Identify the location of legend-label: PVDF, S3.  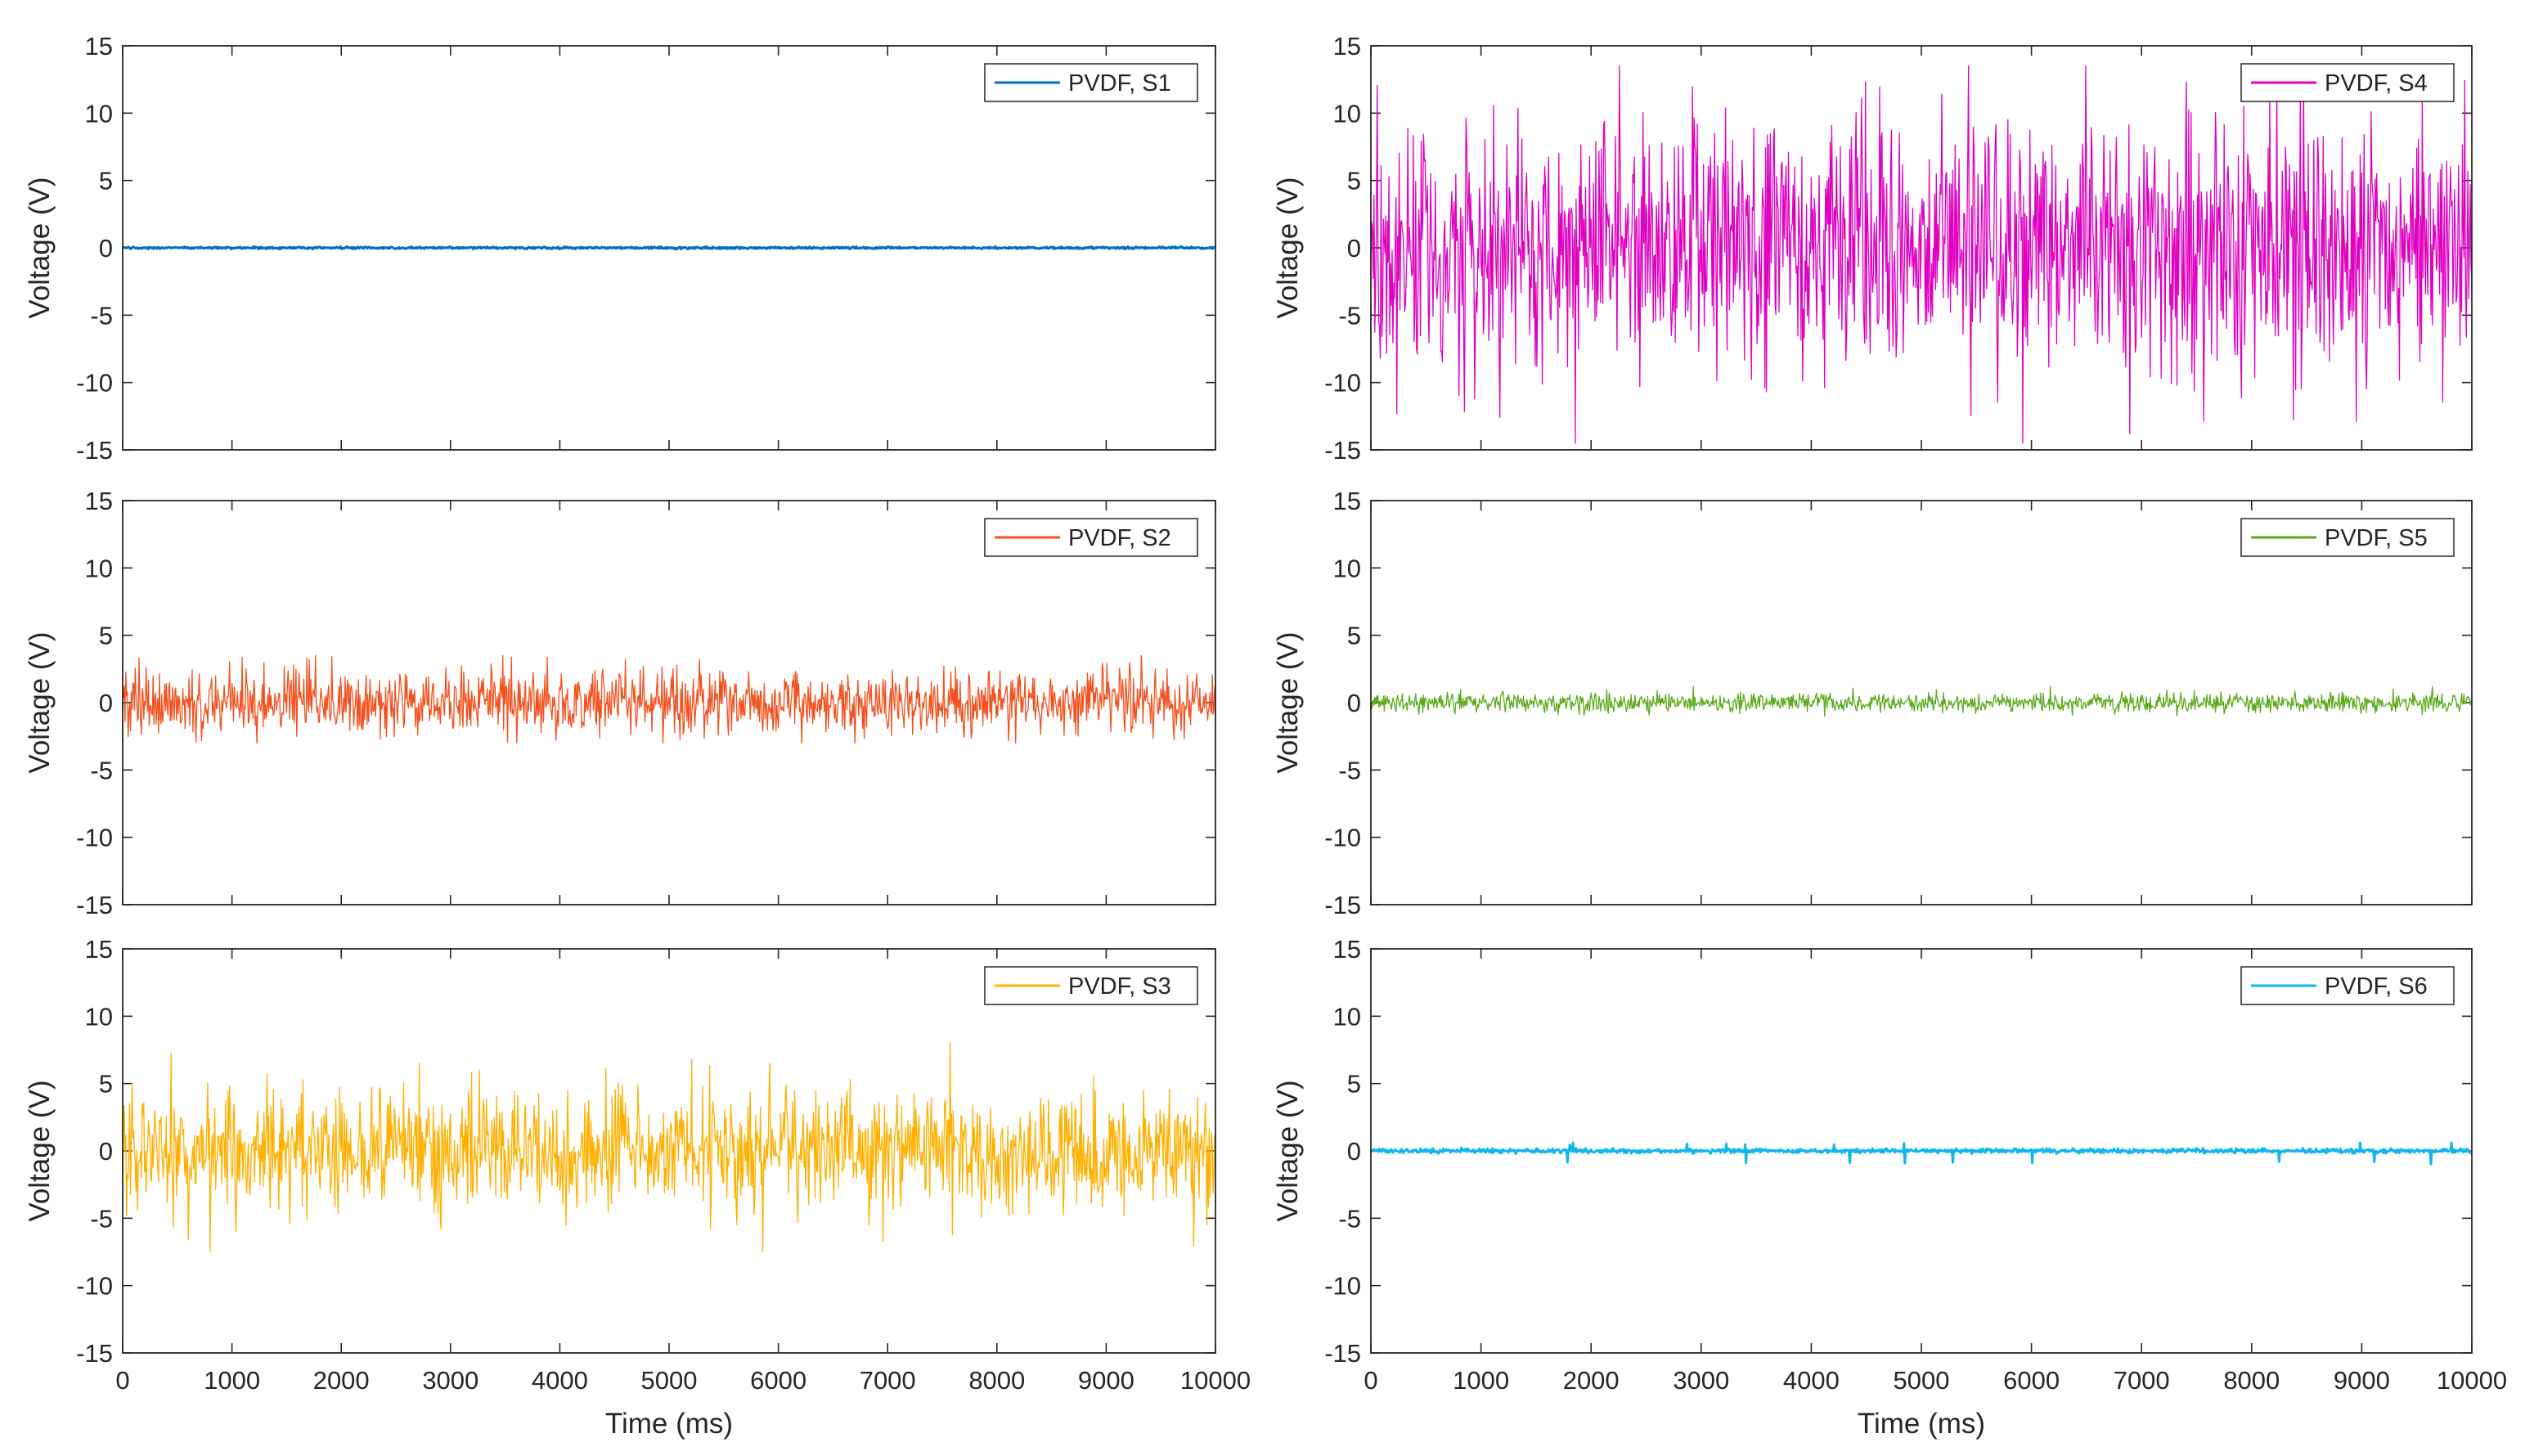
(1119, 987).